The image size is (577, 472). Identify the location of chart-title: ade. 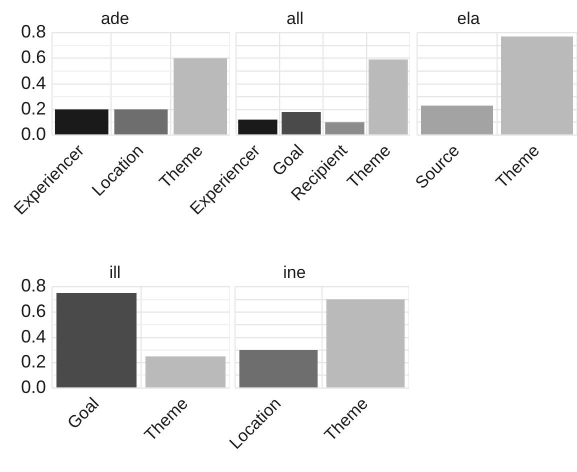
(115, 18).